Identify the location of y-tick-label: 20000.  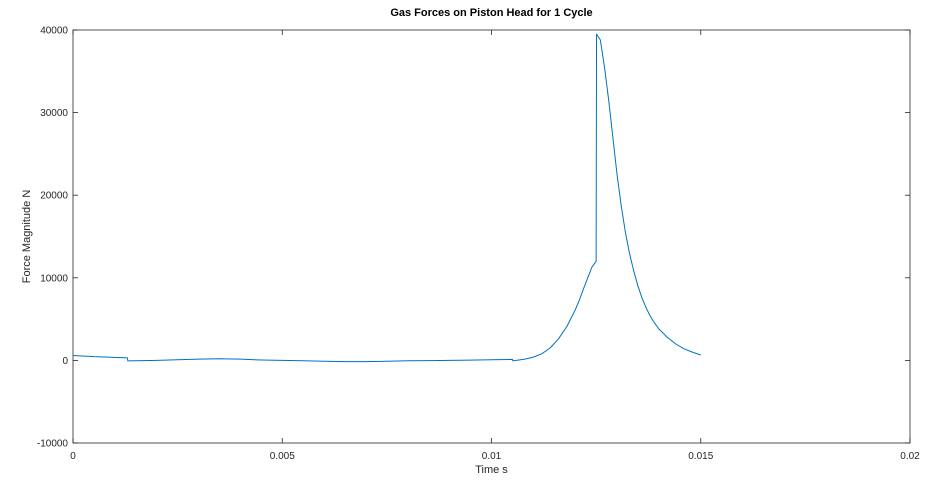
(54, 196).